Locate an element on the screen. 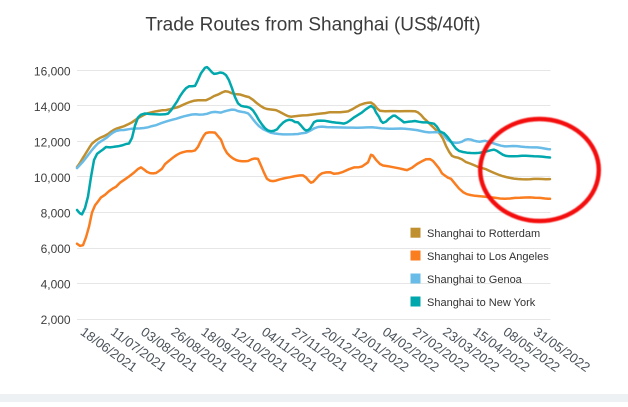 This screenshot has width=628, height=407. svg-text: Shanghai to Genoa is located at coordinates (475, 280).